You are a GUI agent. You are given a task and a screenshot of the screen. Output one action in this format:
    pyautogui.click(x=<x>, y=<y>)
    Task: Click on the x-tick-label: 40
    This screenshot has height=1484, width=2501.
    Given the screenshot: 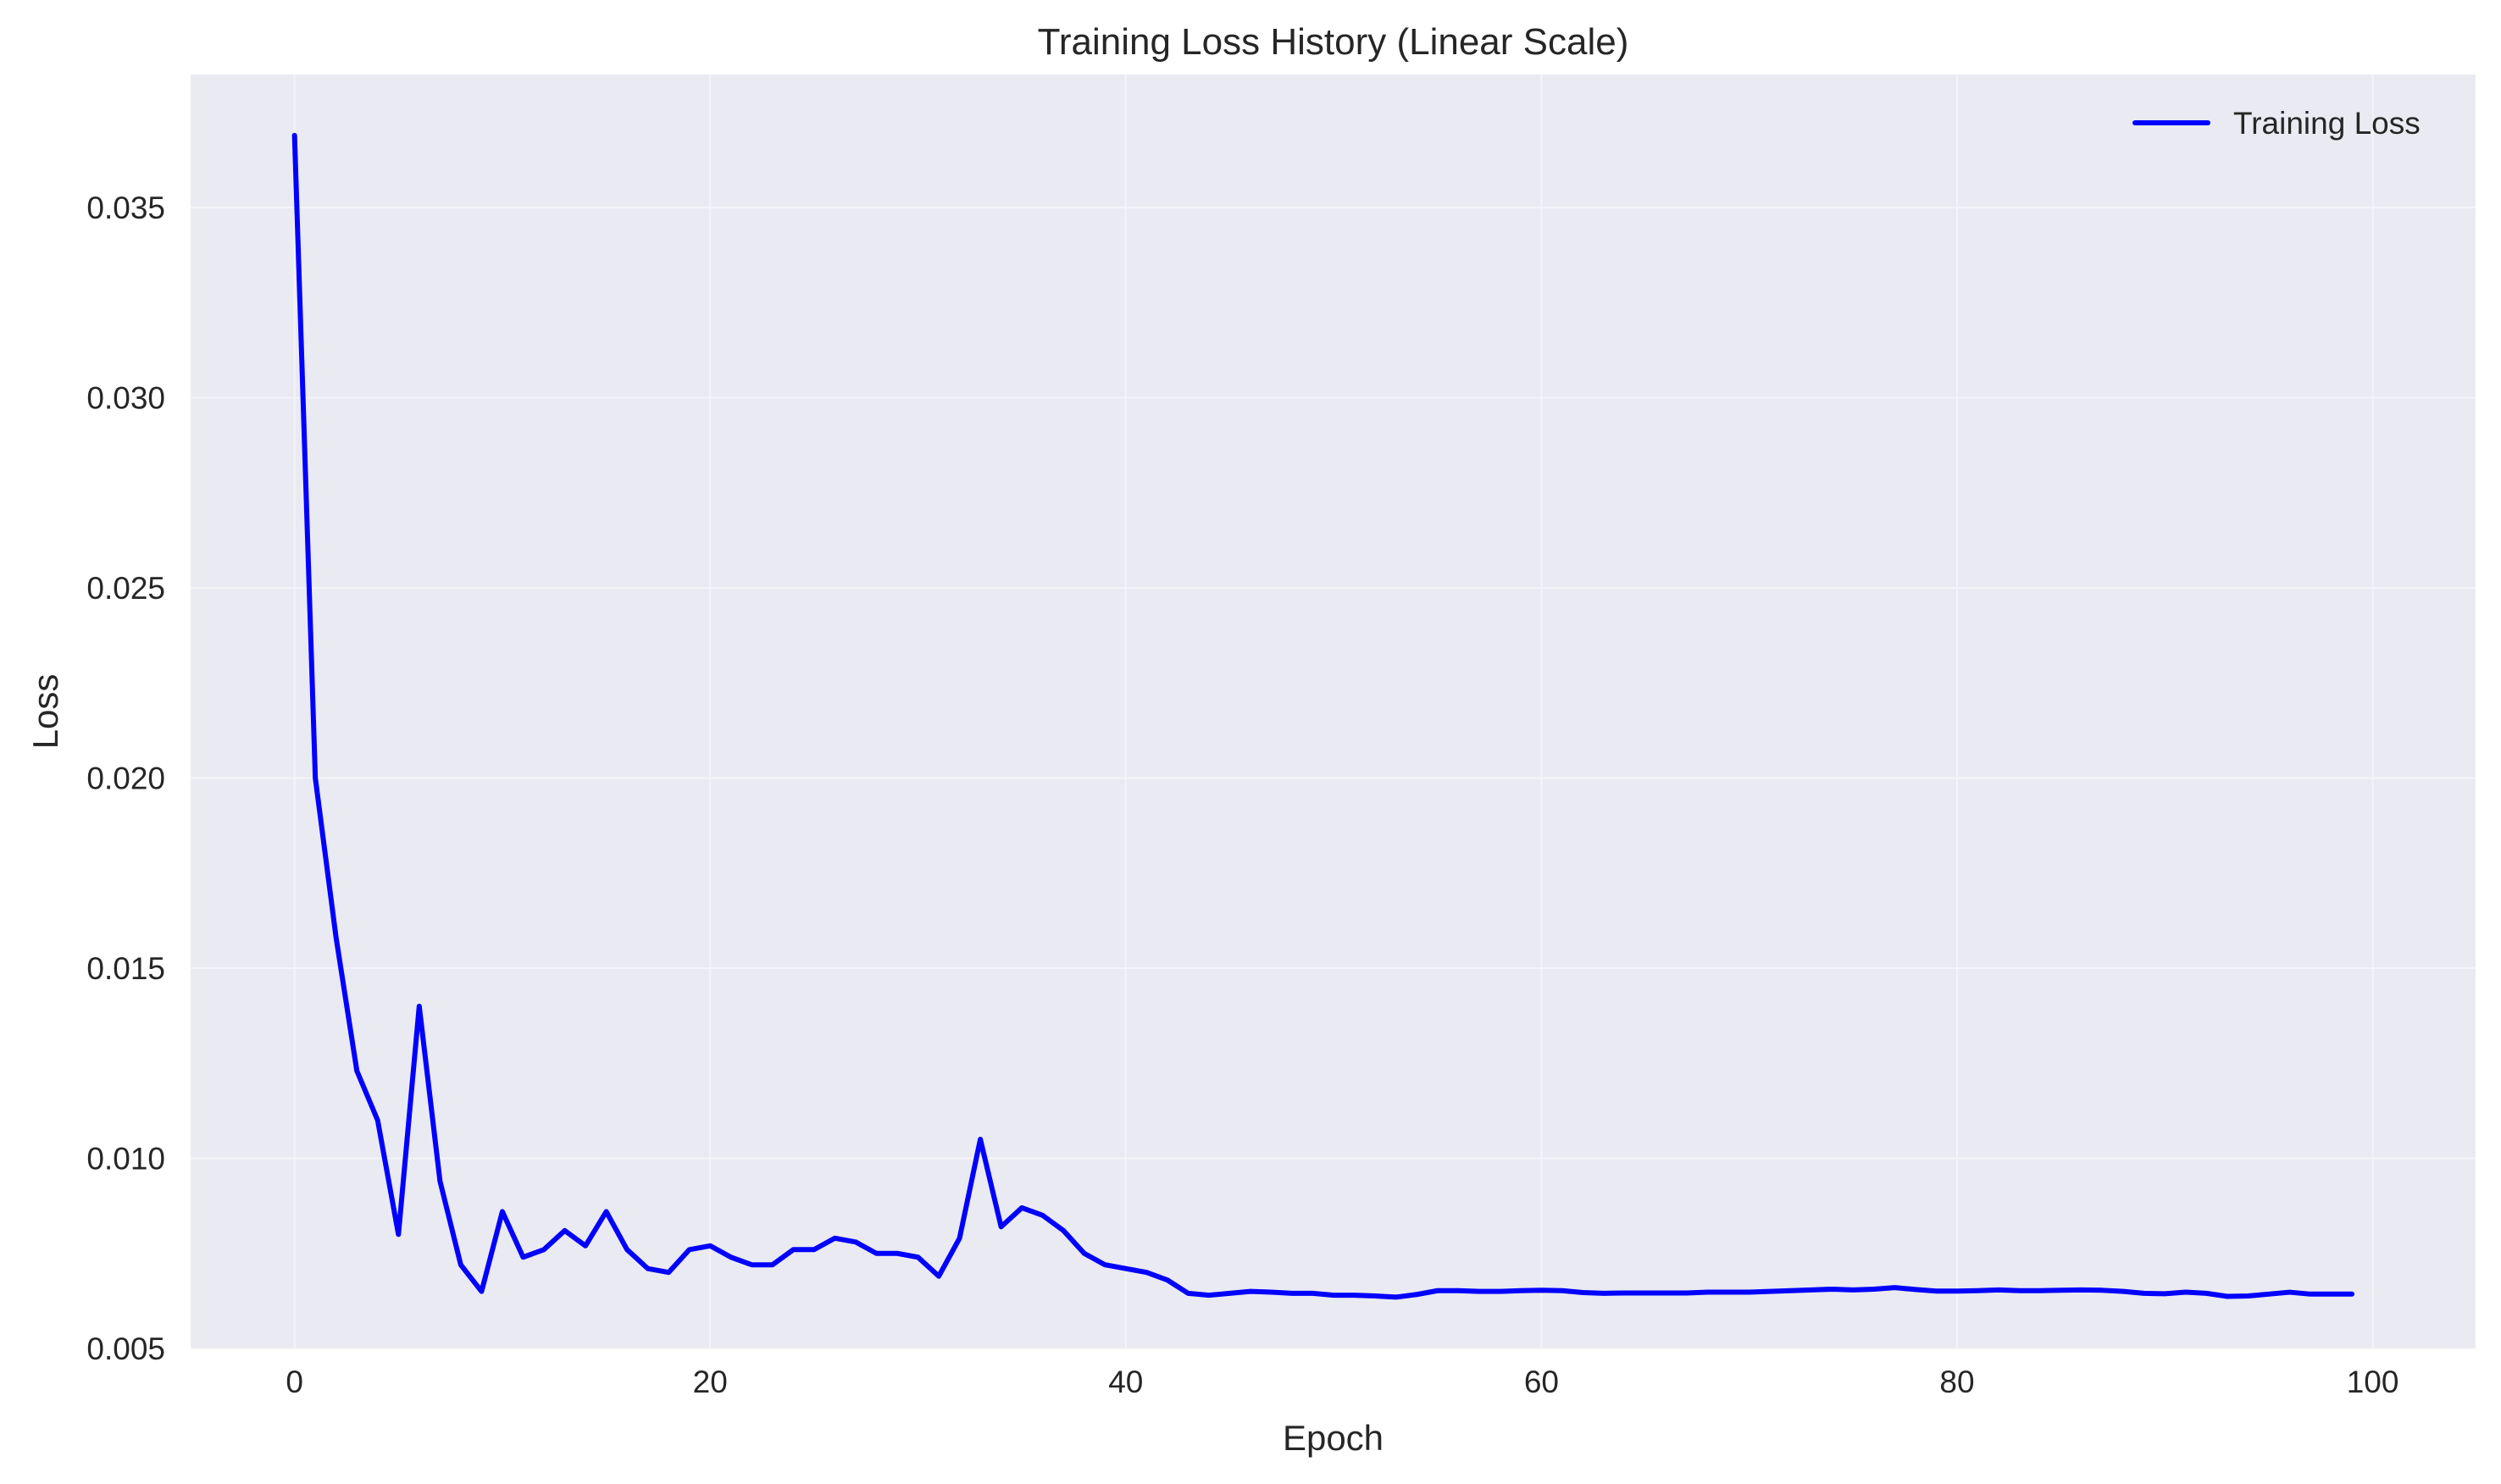 What is the action you would take?
    pyautogui.click(x=1125, y=1382)
    